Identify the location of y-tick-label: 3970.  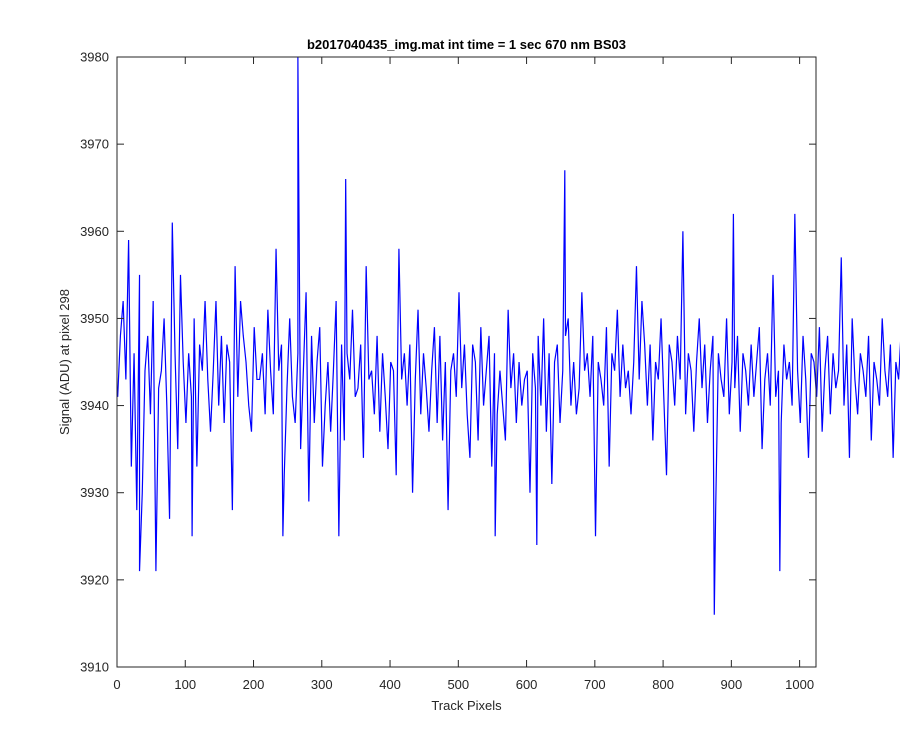
(94, 144).